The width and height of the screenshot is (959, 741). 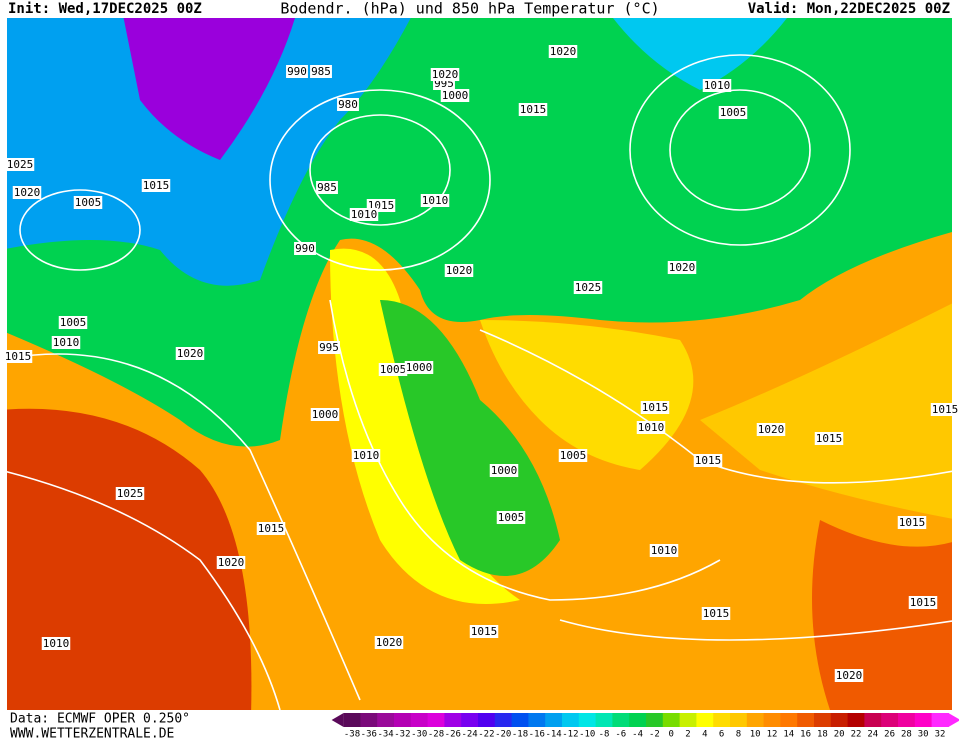 What do you see at coordinates (772, 735) in the screenshot?
I see `colorbar-tick-label: 12` at bounding box center [772, 735].